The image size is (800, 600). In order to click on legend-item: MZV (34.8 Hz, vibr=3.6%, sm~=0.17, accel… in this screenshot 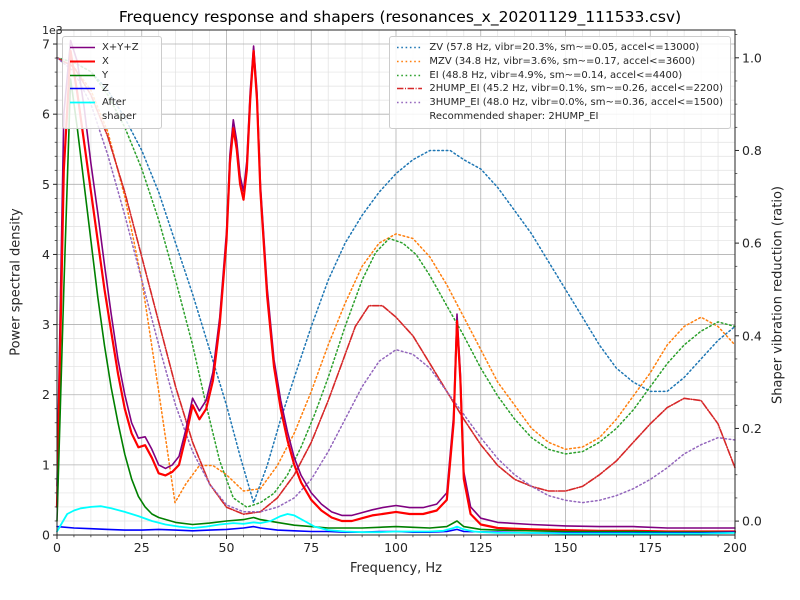, I will do `click(559, 62)`.